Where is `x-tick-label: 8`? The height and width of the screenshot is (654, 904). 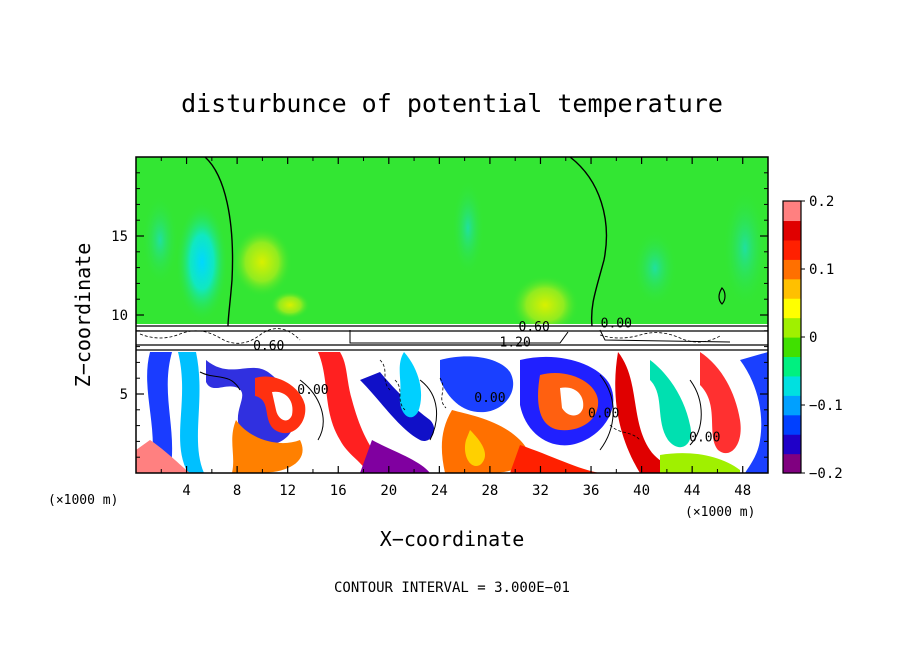
x-tick-label: 8 is located at coordinates (237, 491).